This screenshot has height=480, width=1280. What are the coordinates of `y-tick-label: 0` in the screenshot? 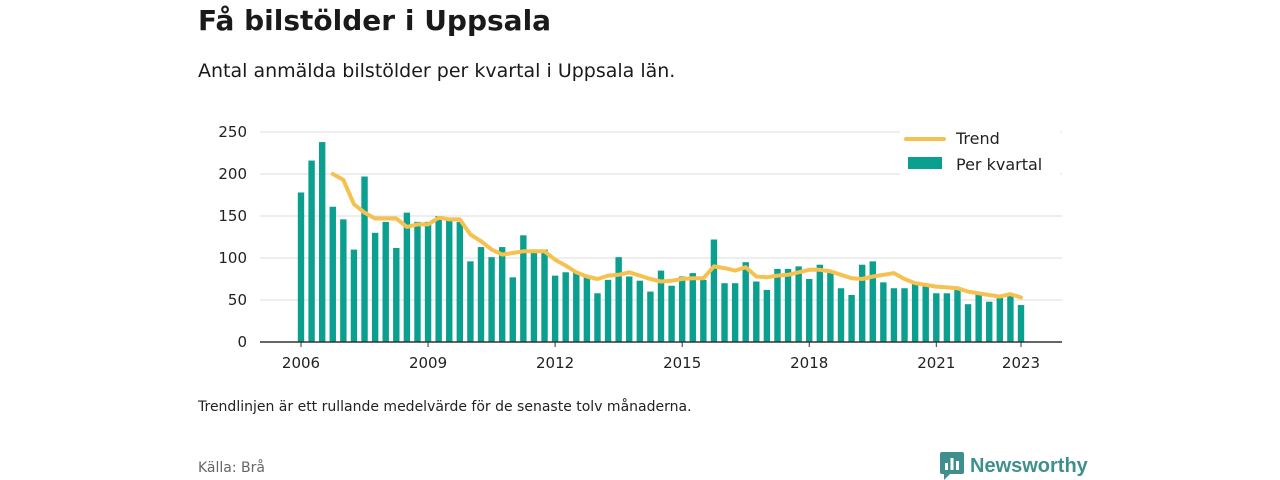 It's located at (242, 342).